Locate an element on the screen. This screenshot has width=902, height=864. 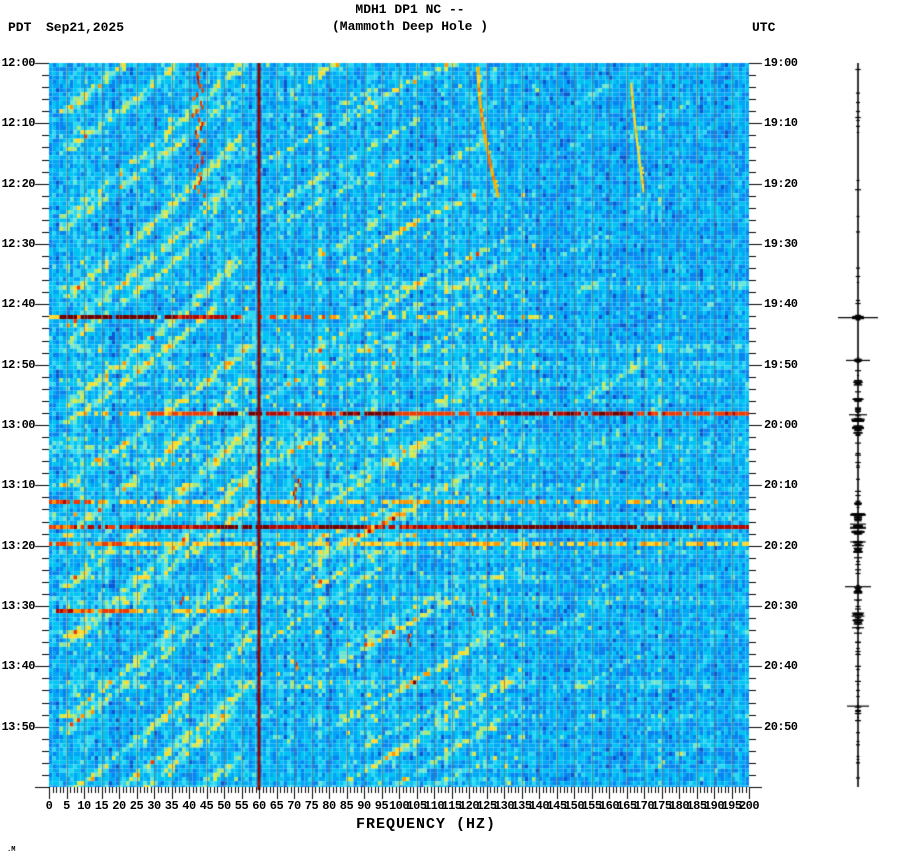
page-title: MDH1 DP1 NC -- is located at coordinates (410, 9).